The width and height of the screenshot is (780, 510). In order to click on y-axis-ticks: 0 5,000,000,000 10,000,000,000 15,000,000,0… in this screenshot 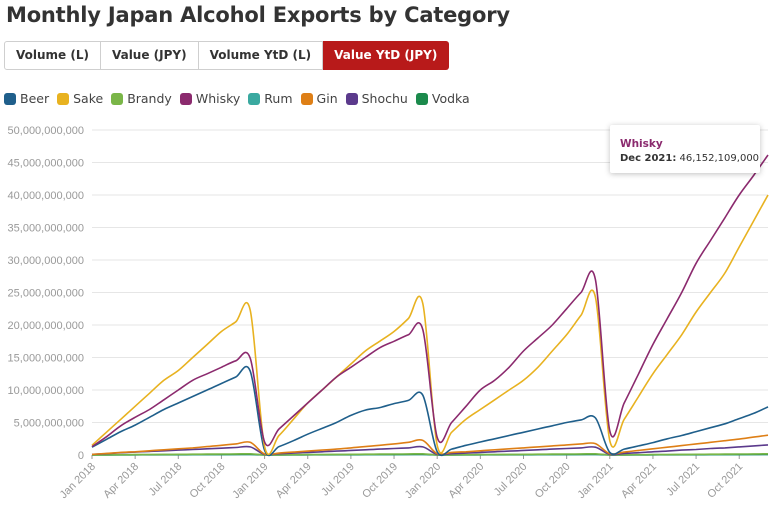, I will do `click(46, 293)`.